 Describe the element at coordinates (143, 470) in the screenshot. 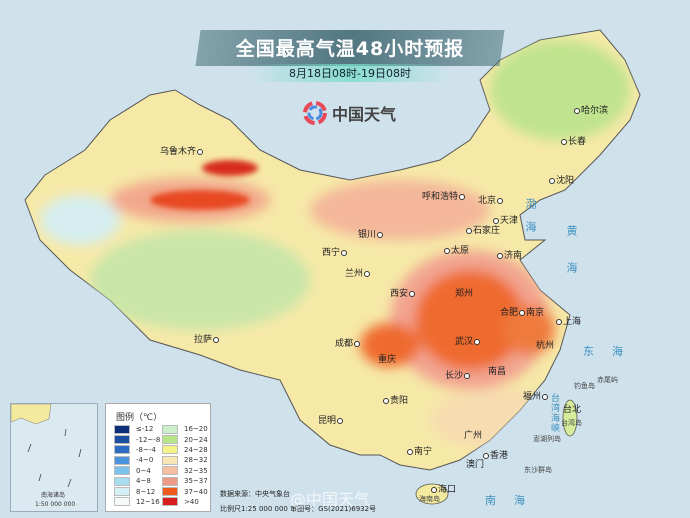

I see `legend-label: 0~4` at that location.